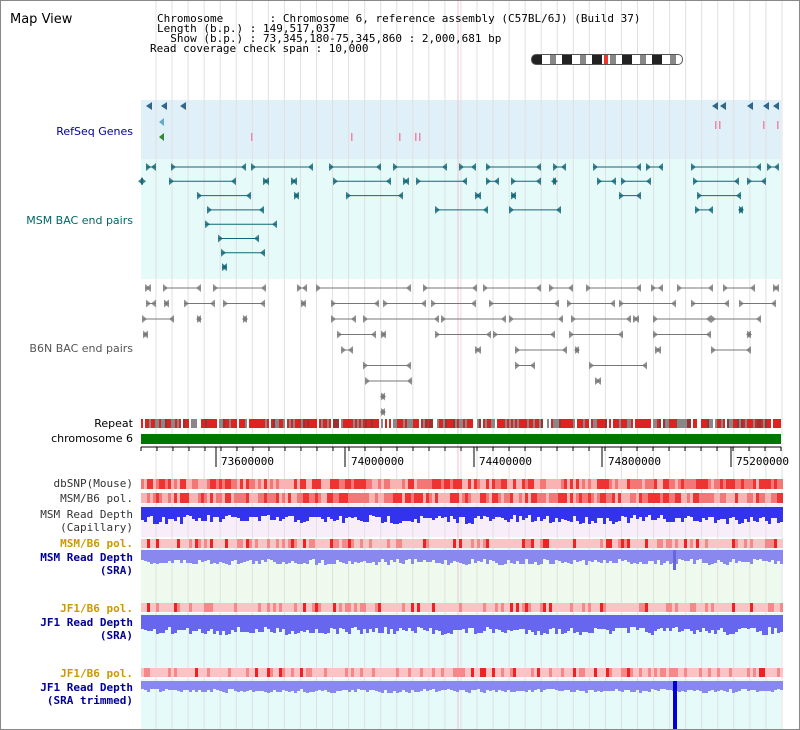 The width and height of the screenshot is (800, 730). I want to click on gene-marker, so click(149, 106).